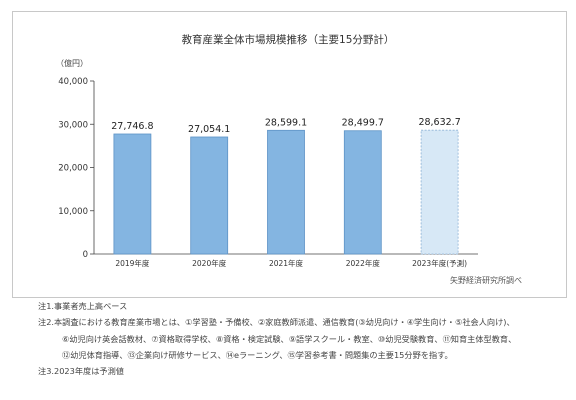 The image size is (576, 400). What do you see at coordinates (439, 122) in the screenshot?
I see `data-label: 28,632.7` at bounding box center [439, 122].